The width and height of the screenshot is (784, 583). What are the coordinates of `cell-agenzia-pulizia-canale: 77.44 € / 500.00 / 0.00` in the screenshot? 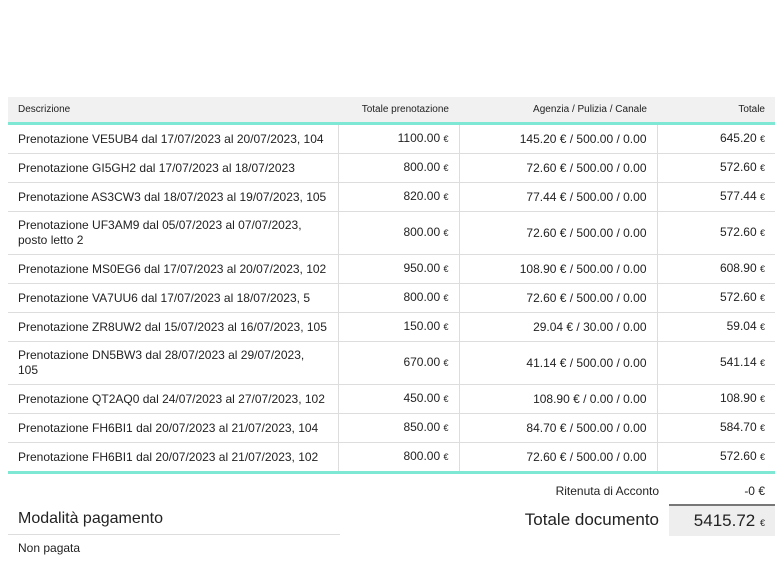 It's located at (558, 197).